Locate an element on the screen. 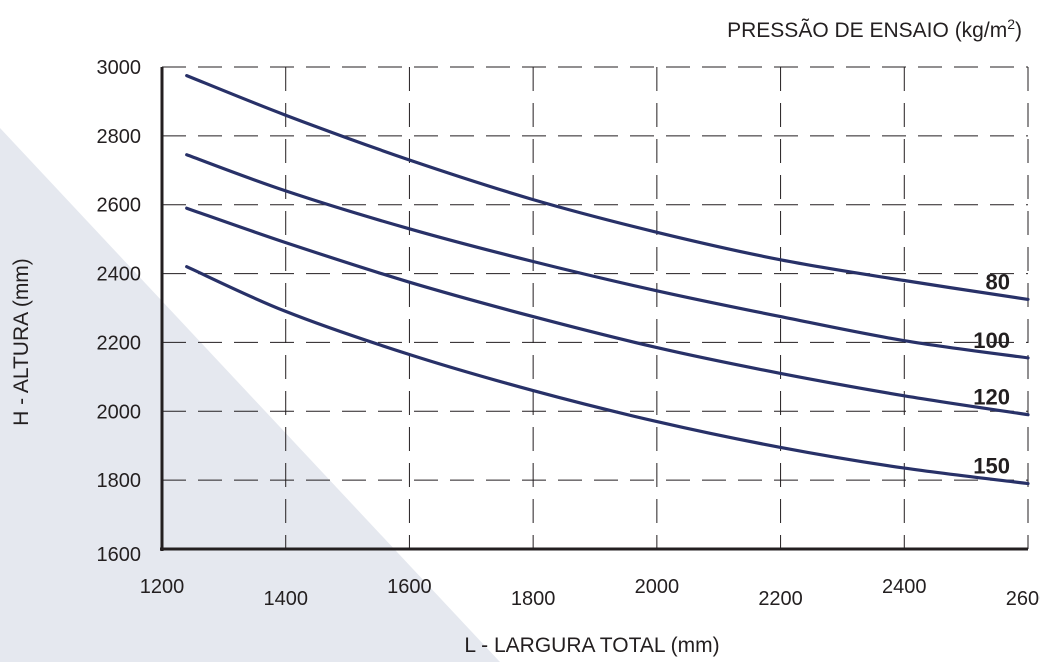 The width and height of the screenshot is (1040, 662). x-tick-label-1600: 1600 is located at coordinates (409, 587).